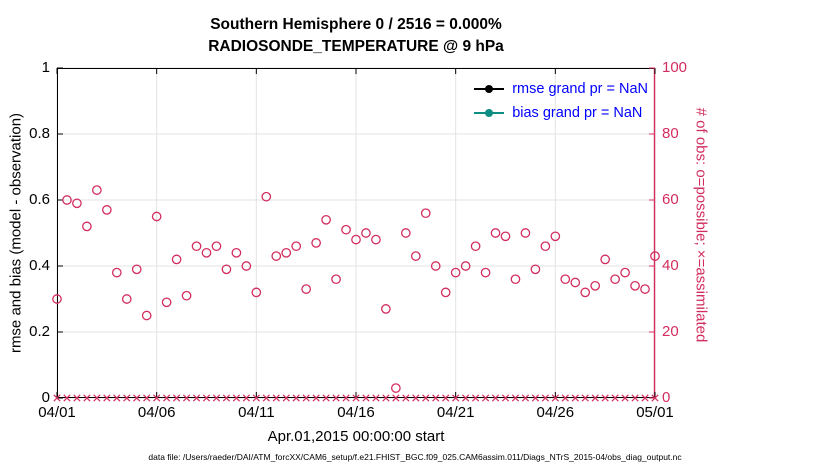 Image resolution: width=830 pixels, height=470 pixels. Describe the element at coordinates (701, 225) in the screenshot. I see `y-axis-right-label: # of obs: o=possible; ×=assimilated` at that location.